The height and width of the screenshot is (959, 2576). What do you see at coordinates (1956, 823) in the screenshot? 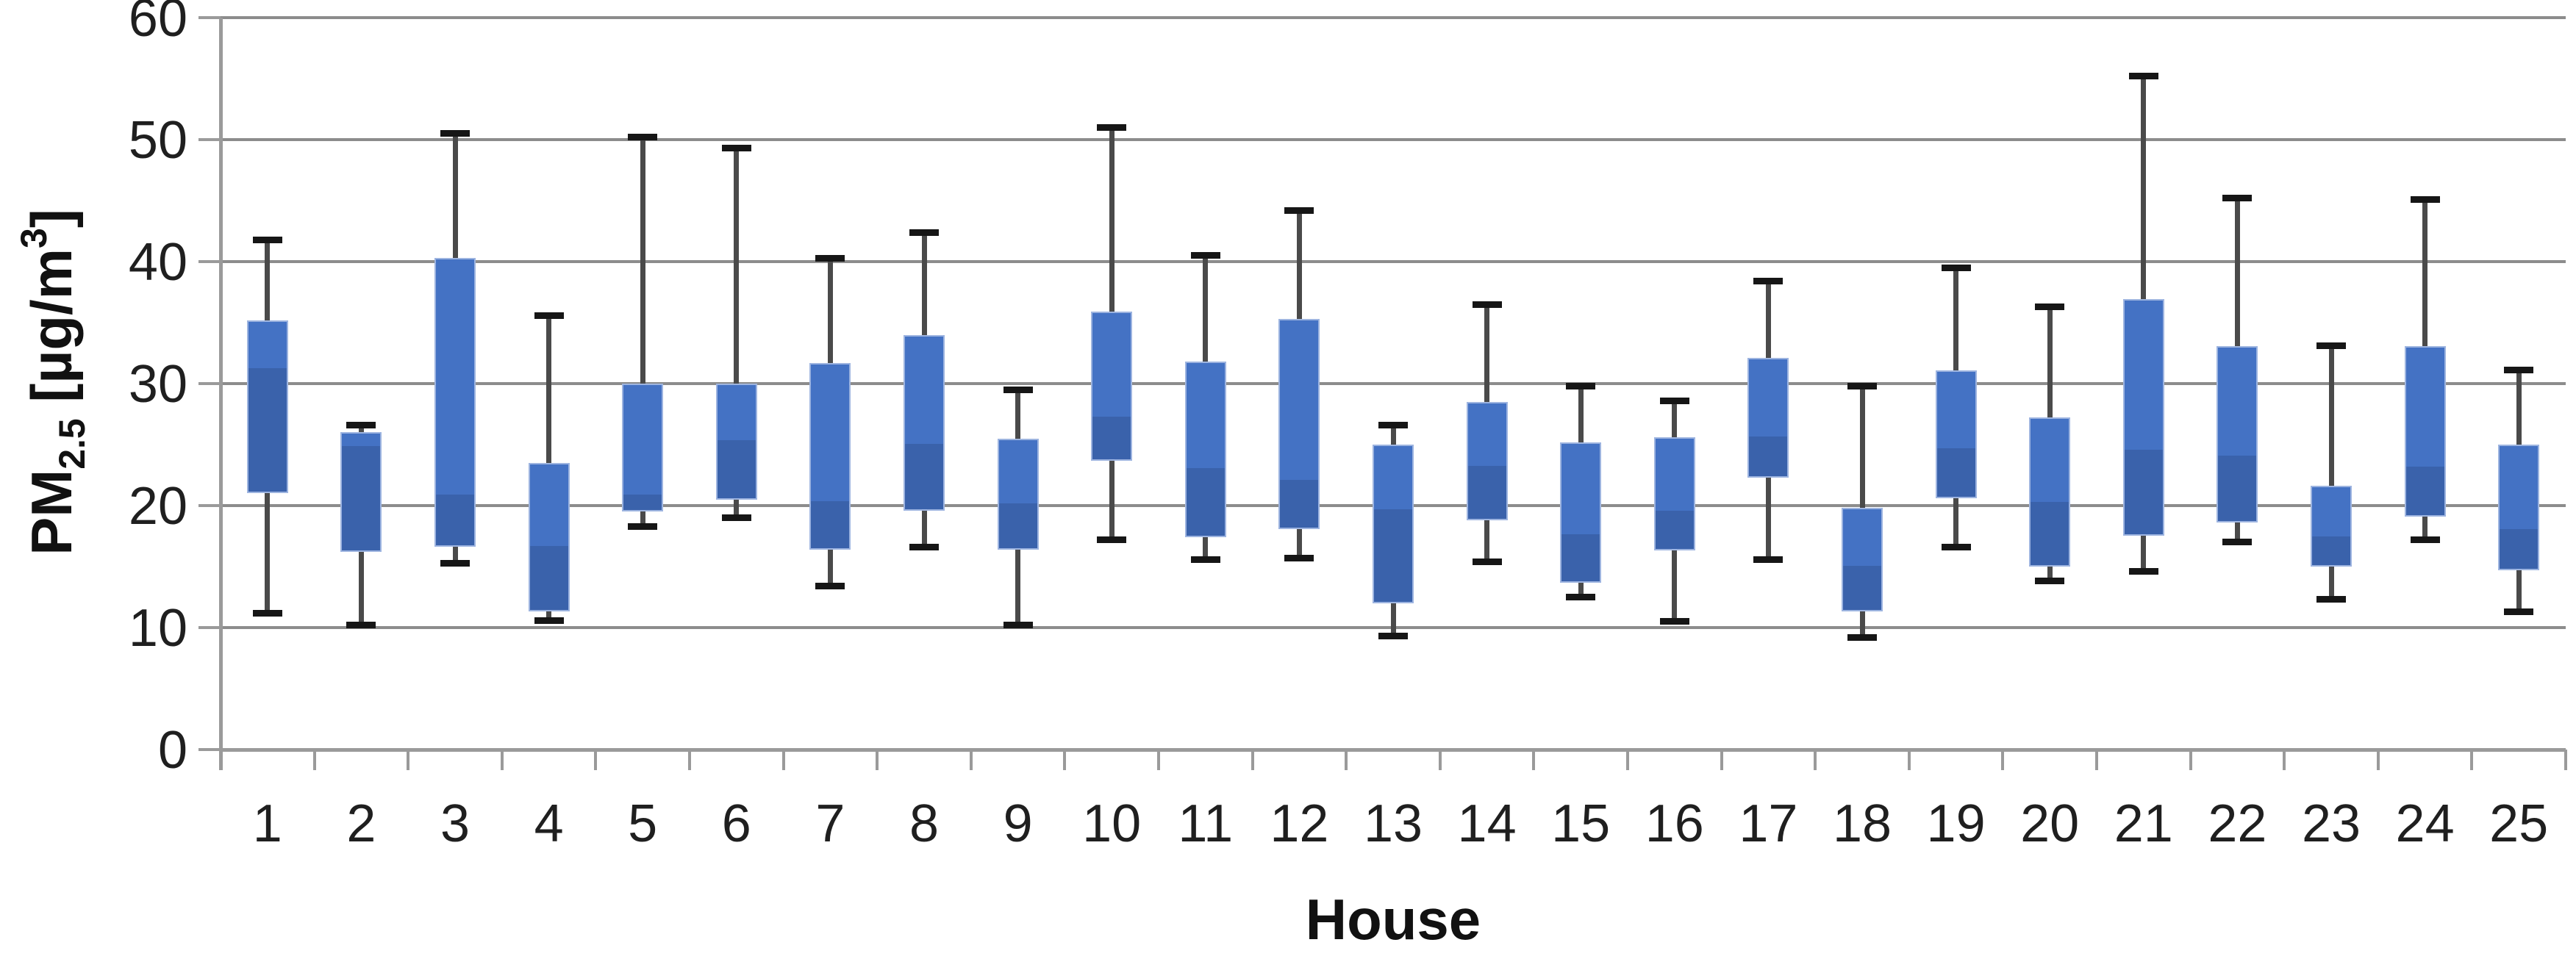
I see `x-axis-tick-label: 19` at bounding box center [1956, 823].